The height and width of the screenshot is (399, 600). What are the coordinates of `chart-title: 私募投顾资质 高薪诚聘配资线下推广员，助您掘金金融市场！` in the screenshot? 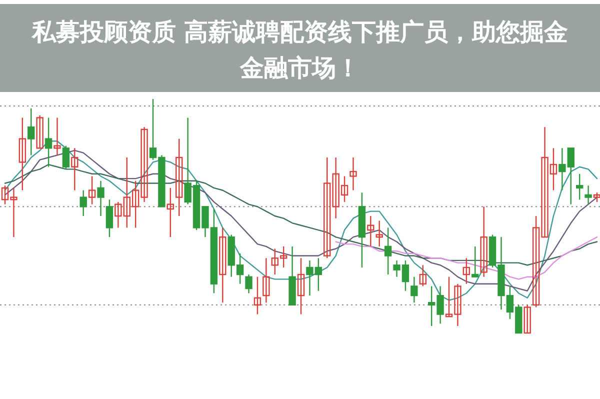 It's located at (299, 50).